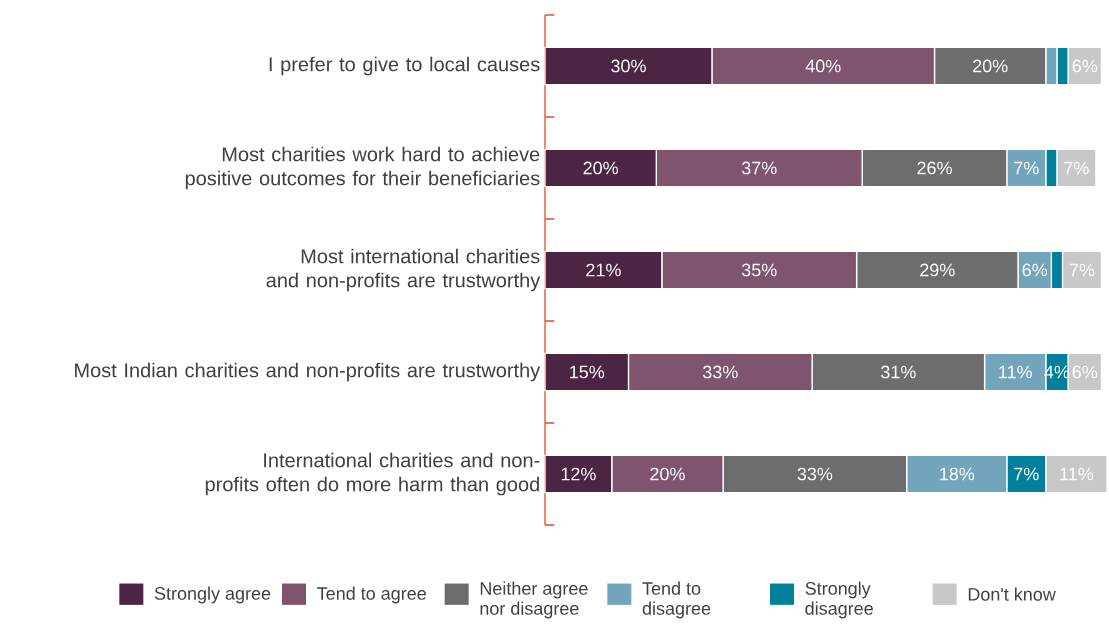  What do you see at coordinates (1012, 594) in the screenshot?
I see `legend-label: Don't know` at bounding box center [1012, 594].